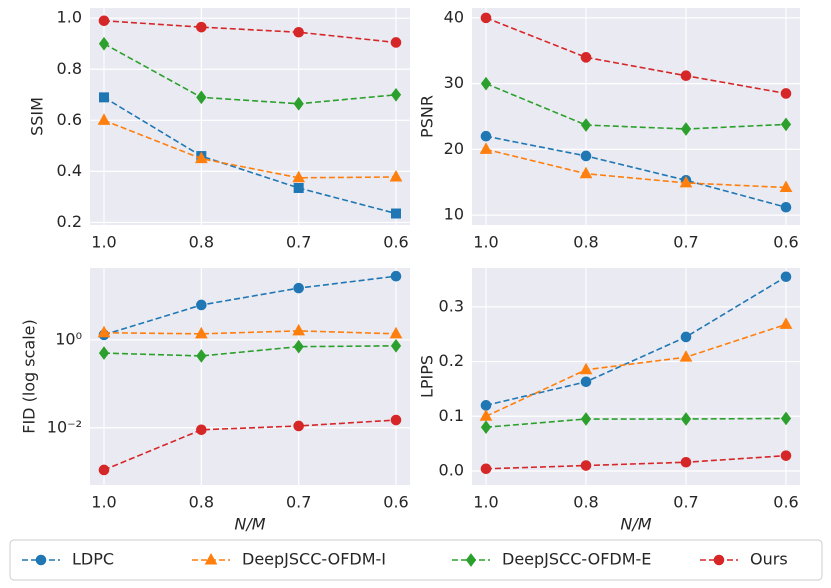  I want to click on y-tick-label: 0.2, so click(69, 221).